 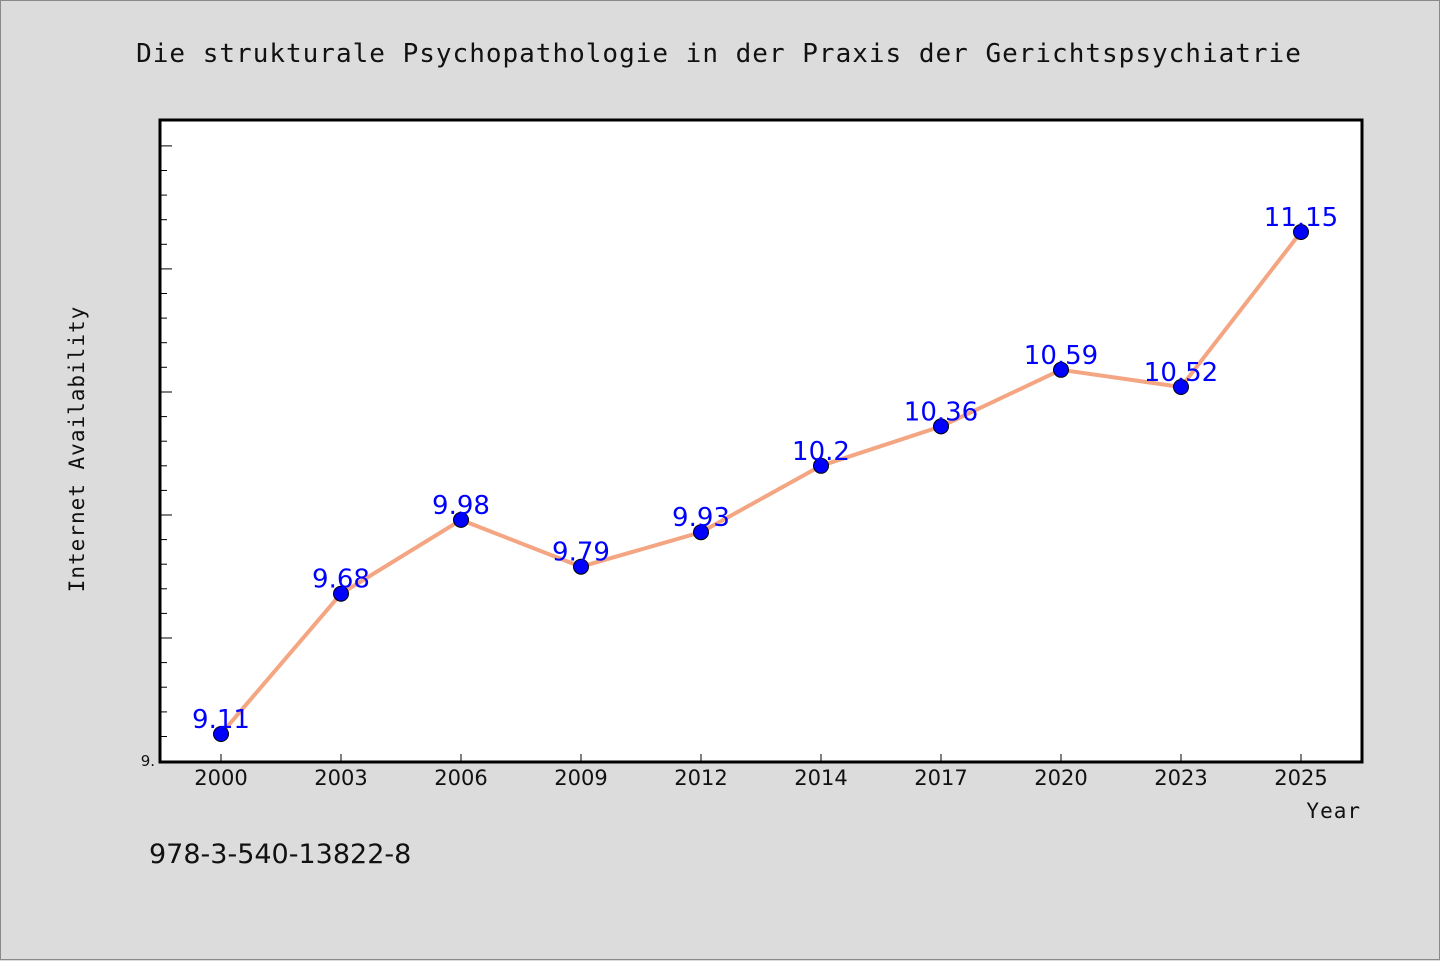 I want to click on x-tick-label: 2009, so click(x=580, y=778).